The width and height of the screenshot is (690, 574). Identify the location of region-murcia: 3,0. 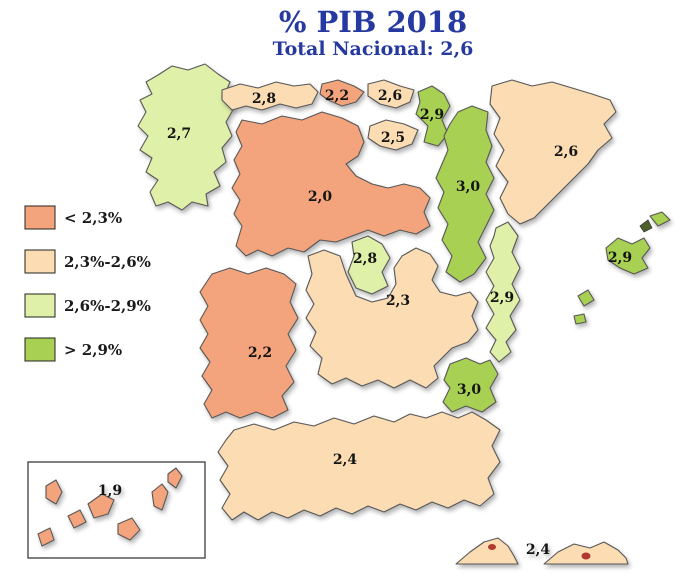
(470, 385).